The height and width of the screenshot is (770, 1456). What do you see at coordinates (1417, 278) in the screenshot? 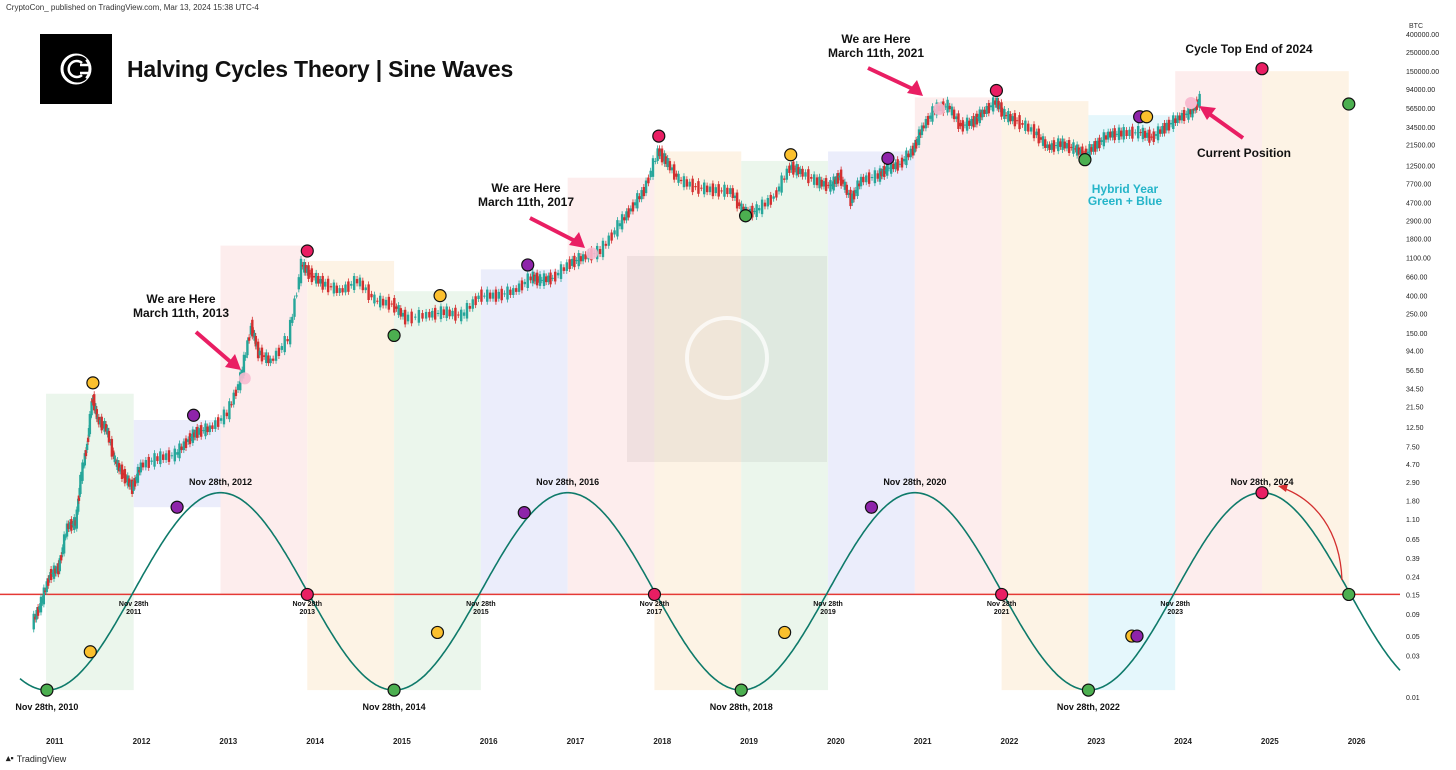
I see `y-tick-label: 660.00` at bounding box center [1417, 278].